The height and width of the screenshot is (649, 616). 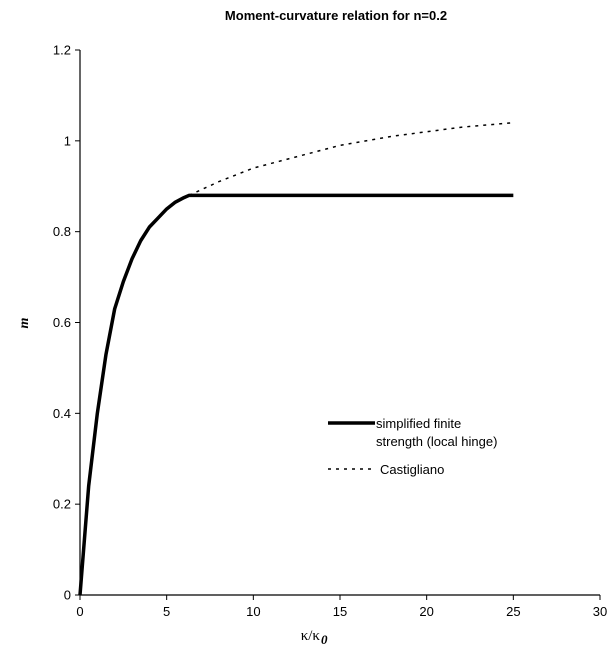 I want to click on x-axis-label: κ/κ 0, so click(x=314, y=637).